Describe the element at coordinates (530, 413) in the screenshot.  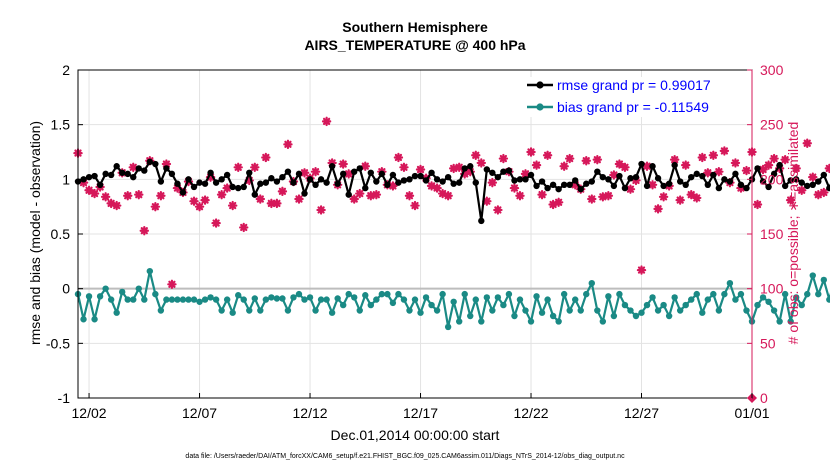
I see `x-tick-label: 12/22` at that location.